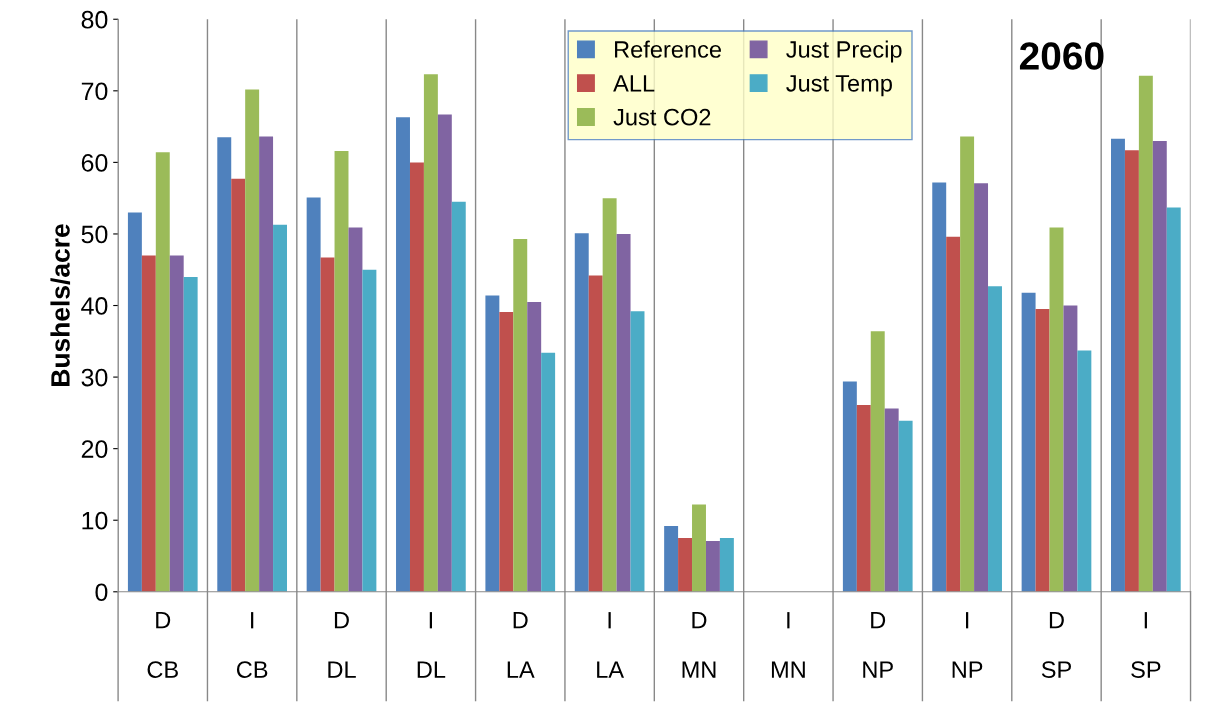 The height and width of the screenshot is (713, 1205). I want to click on category-label: I SP, so click(1146, 645).